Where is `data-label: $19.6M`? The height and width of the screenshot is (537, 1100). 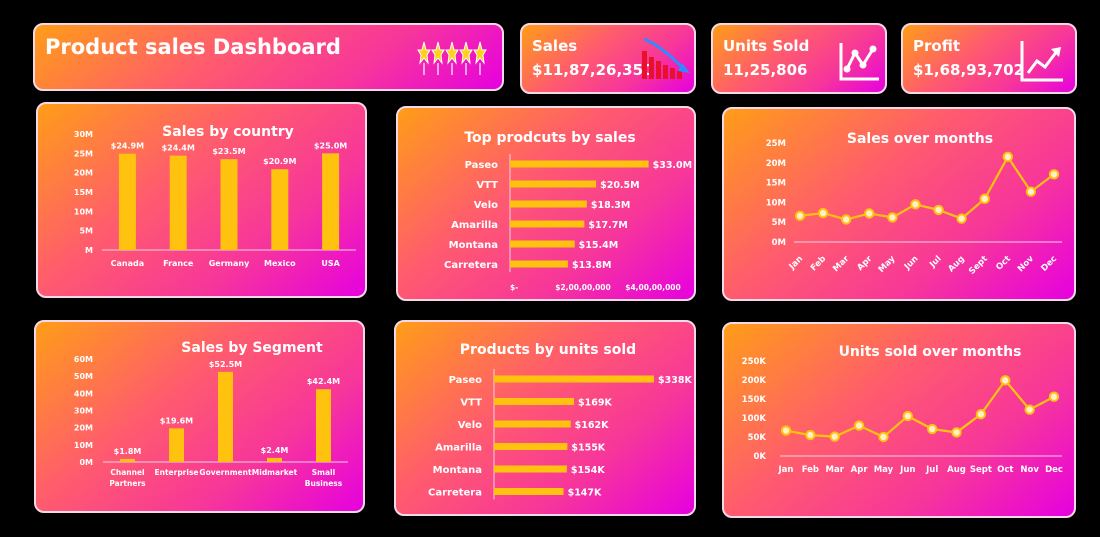 data-label: $19.6M is located at coordinates (176, 420).